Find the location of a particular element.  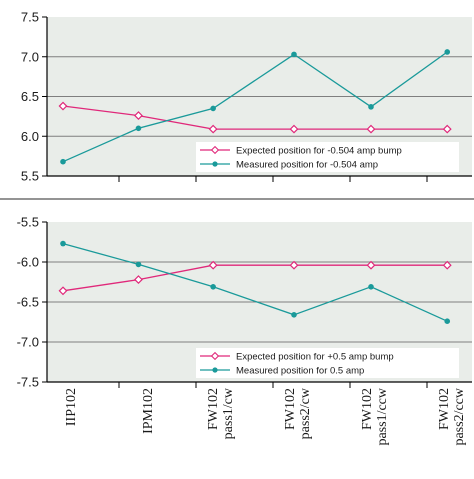

legend-label-measured: Measured position for -0.504 amp is located at coordinates (307, 165).